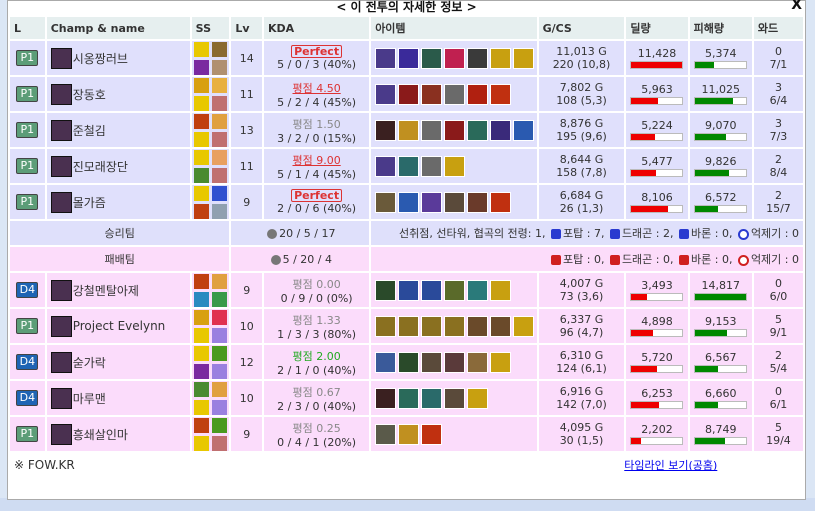 The image size is (815, 511). What do you see at coordinates (317, 28) in the screenshot?
I see `column-header: KDA` at bounding box center [317, 28].